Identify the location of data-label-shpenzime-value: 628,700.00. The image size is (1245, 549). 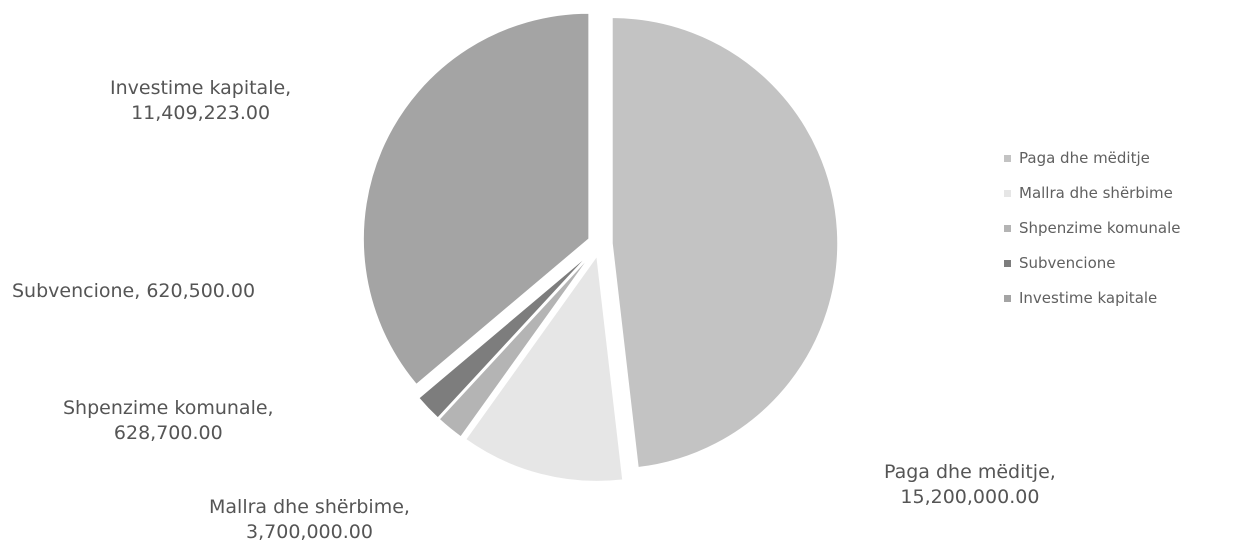
(168, 433).